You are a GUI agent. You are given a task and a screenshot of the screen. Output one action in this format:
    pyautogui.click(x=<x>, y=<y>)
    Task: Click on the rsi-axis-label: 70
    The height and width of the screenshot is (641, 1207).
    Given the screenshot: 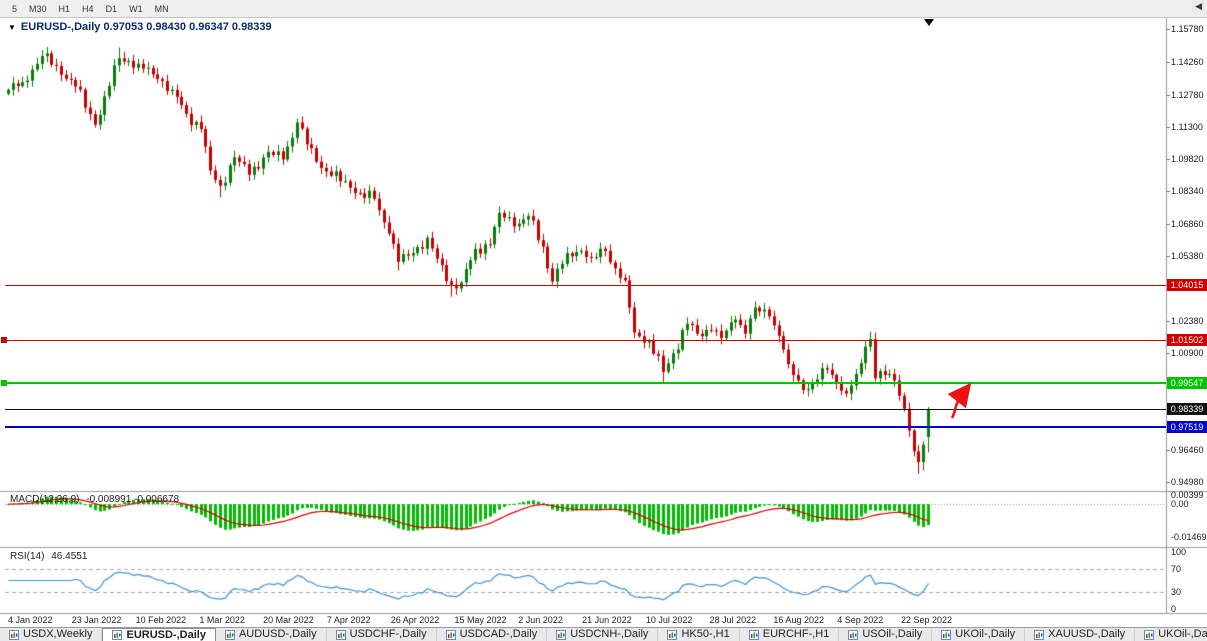 What is the action you would take?
    pyautogui.click(x=1176, y=569)
    